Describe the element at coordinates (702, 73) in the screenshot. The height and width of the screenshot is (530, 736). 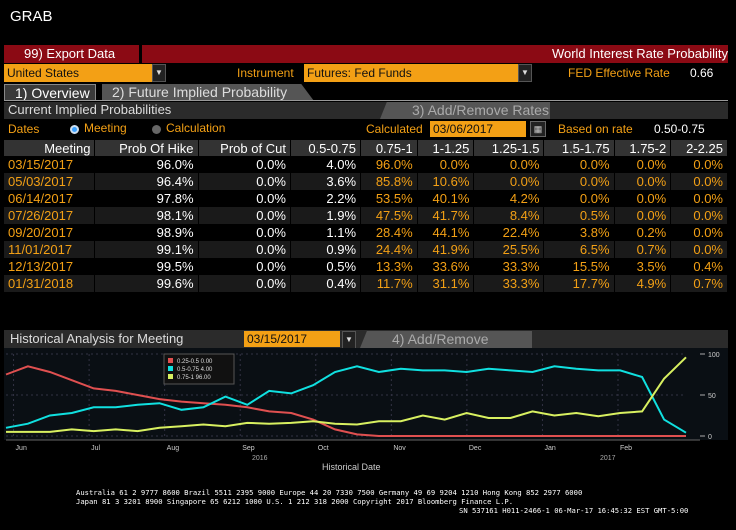
I see `fed-rate-value: 0.66` at that location.